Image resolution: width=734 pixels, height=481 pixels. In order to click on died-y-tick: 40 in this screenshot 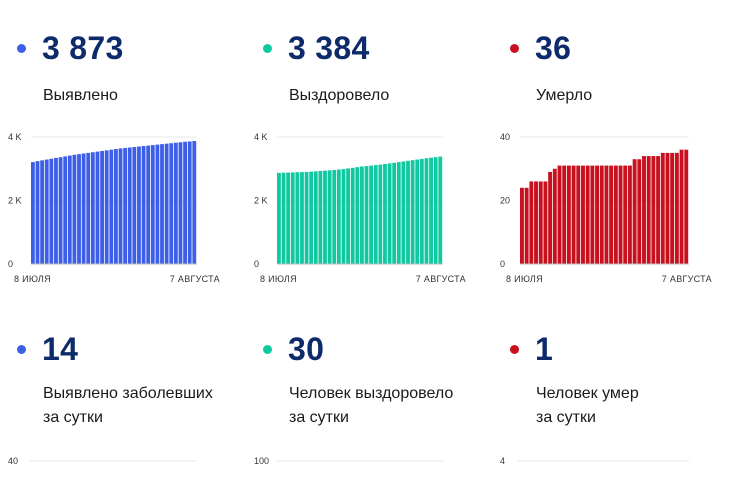, I will do `click(505, 137)`.